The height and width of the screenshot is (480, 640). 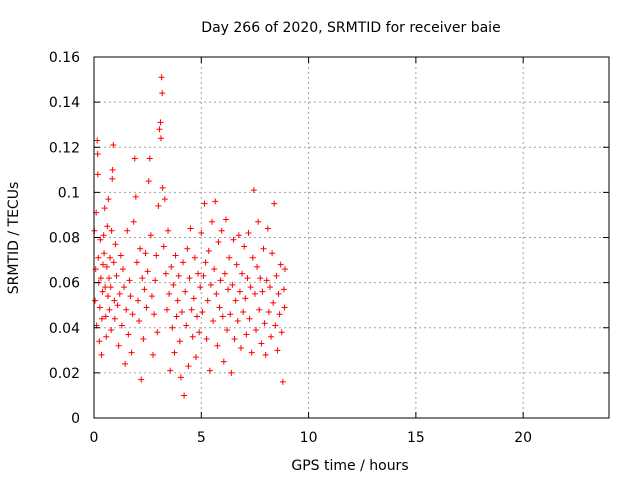 What do you see at coordinates (64, 239) in the screenshot?
I see `y-tick-label: 0.08` at bounding box center [64, 239].